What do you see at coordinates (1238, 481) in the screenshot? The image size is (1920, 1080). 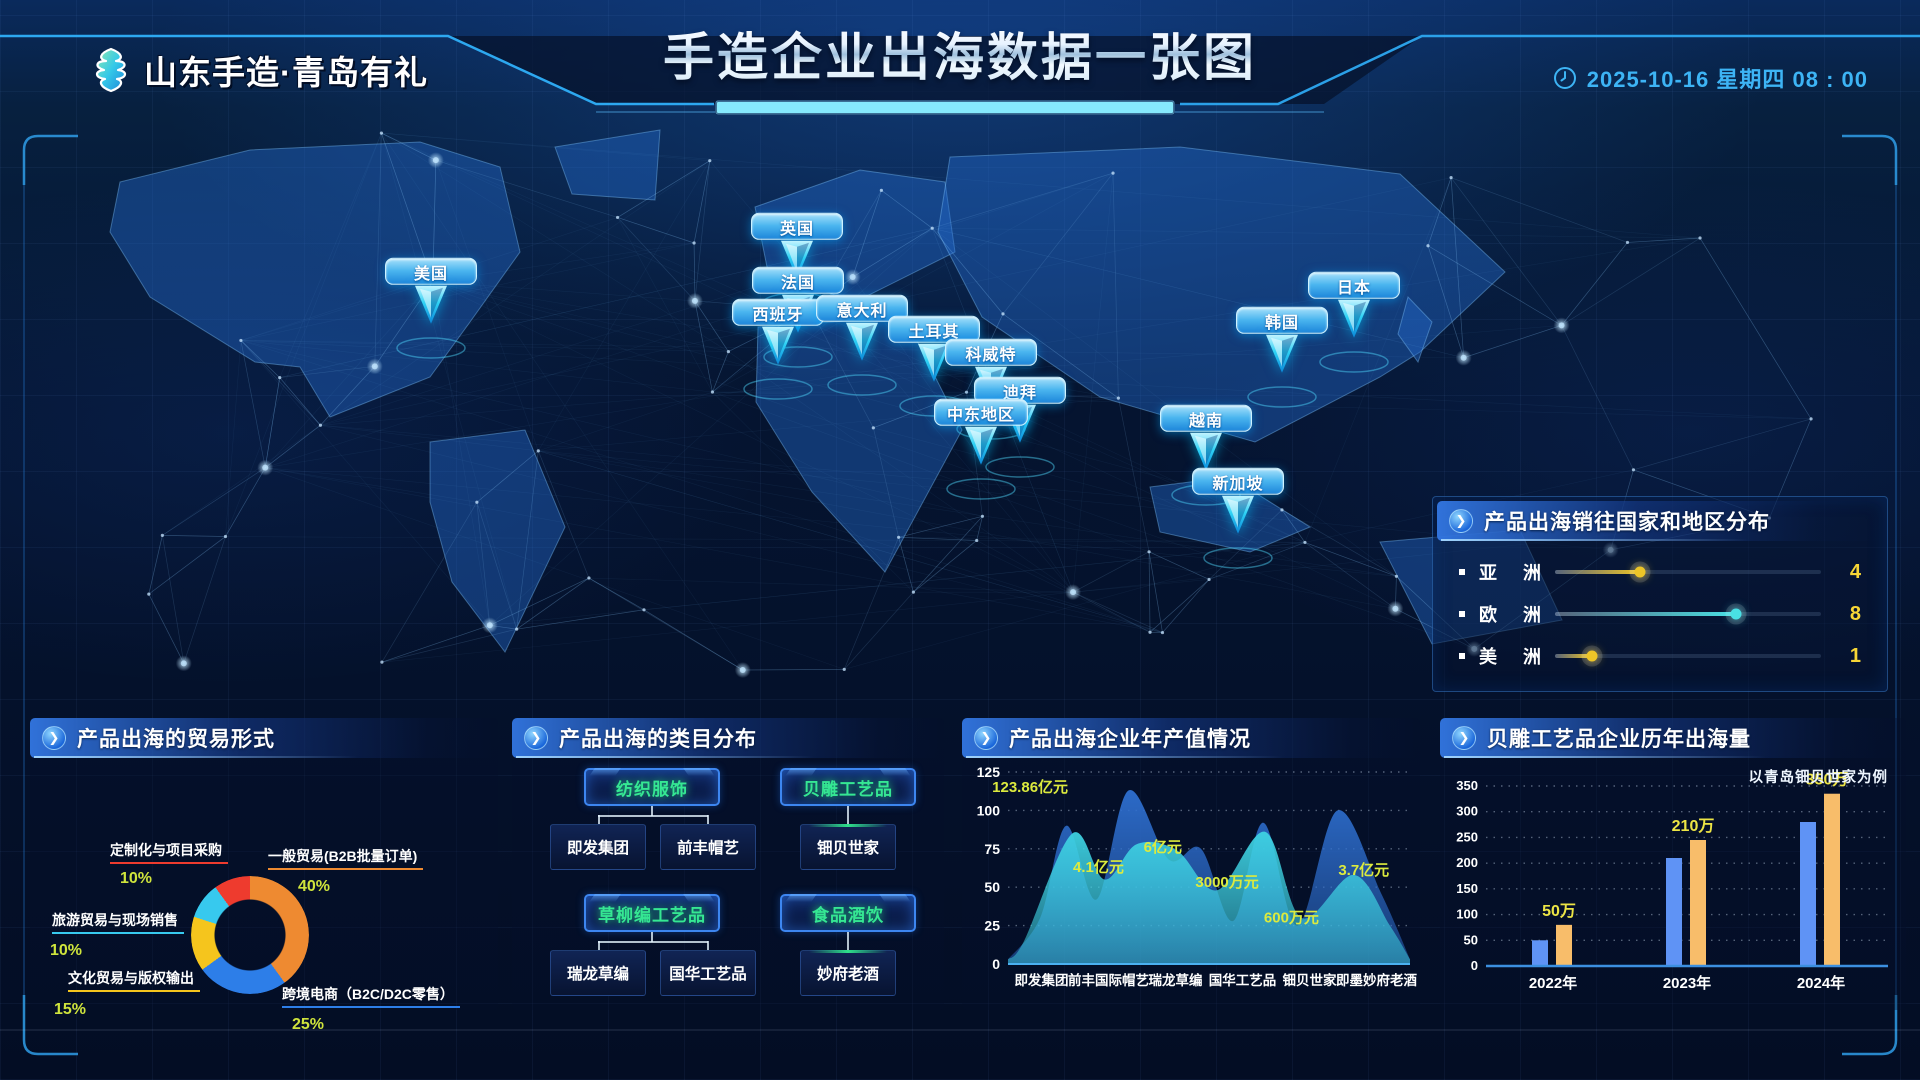 I see `map-marker-label: 新加坡` at bounding box center [1238, 481].